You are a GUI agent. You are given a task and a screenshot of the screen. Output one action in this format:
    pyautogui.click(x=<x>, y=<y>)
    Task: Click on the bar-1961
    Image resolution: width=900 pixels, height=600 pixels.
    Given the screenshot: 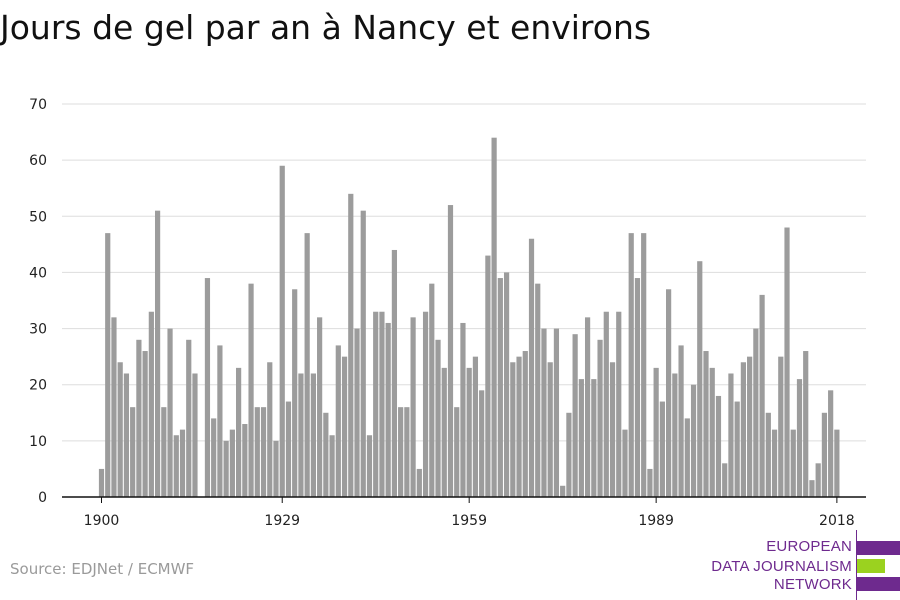 What is the action you would take?
    pyautogui.click(x=482, y=443)
    